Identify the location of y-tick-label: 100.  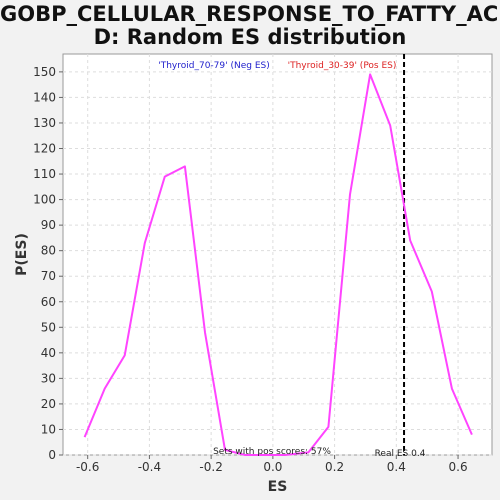
(44, 200).